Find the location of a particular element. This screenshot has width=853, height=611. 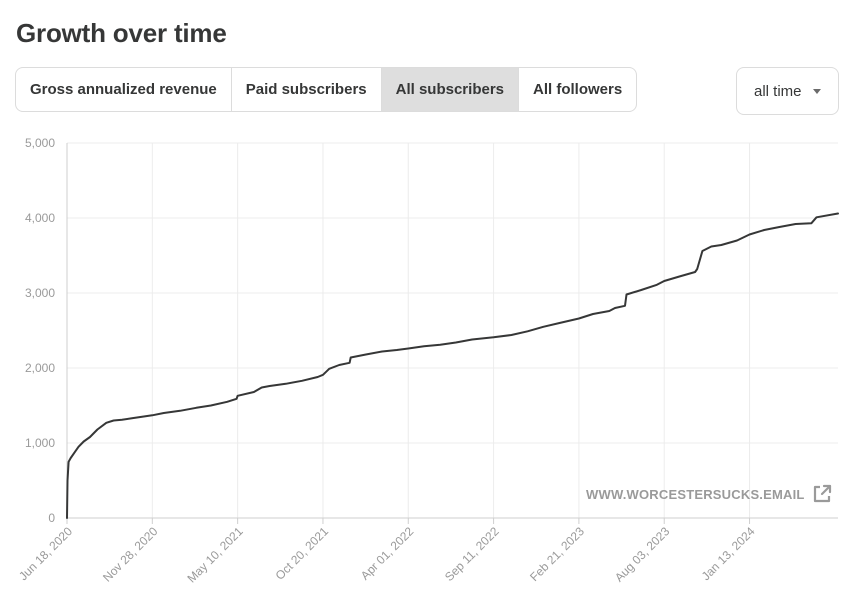

x-tick-label: Jun 18, 2020 is located at coordinates (45, 553).